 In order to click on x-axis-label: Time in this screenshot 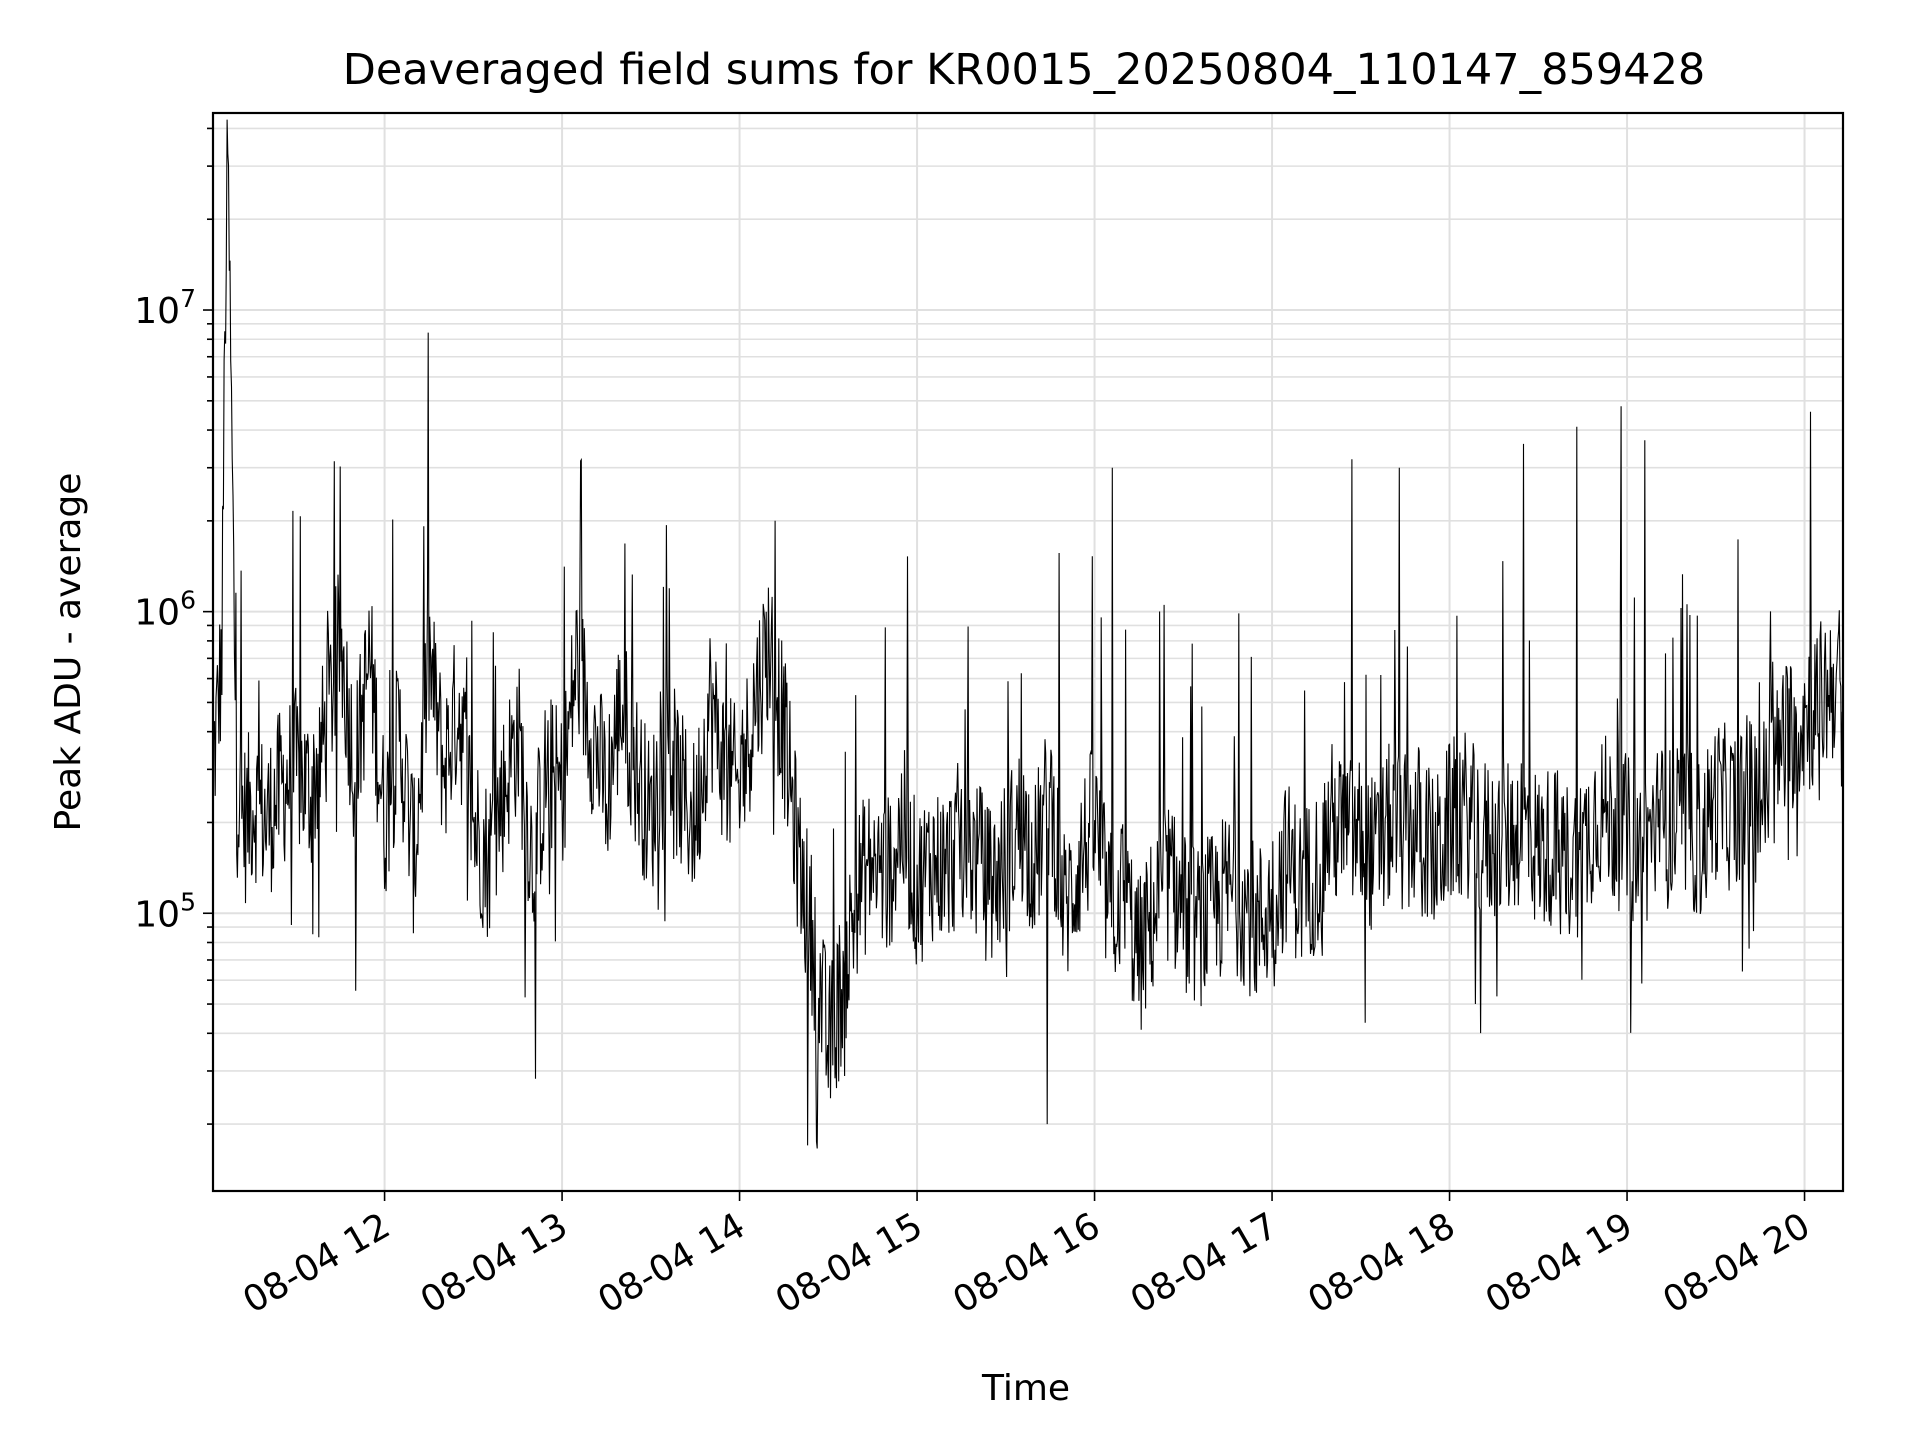, I will do `click(1025, 1388)`.